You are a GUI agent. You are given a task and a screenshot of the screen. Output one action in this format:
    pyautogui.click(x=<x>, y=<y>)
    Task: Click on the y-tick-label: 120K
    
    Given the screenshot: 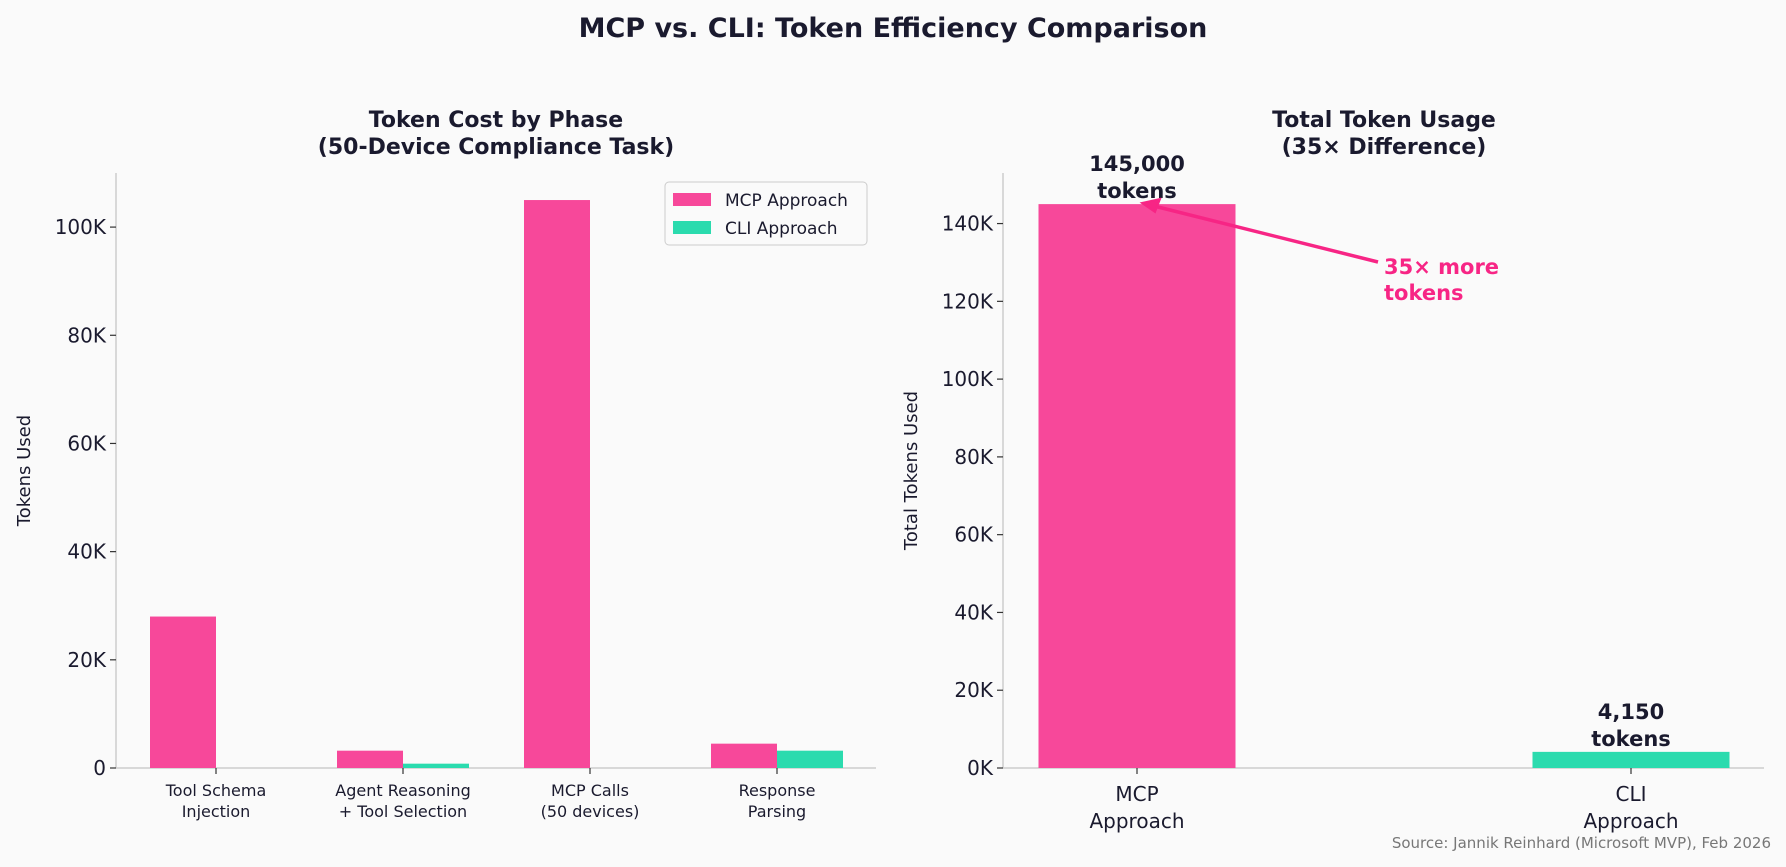 What is the action you would take?
    pyautogui.click(x=968, y=301)
    